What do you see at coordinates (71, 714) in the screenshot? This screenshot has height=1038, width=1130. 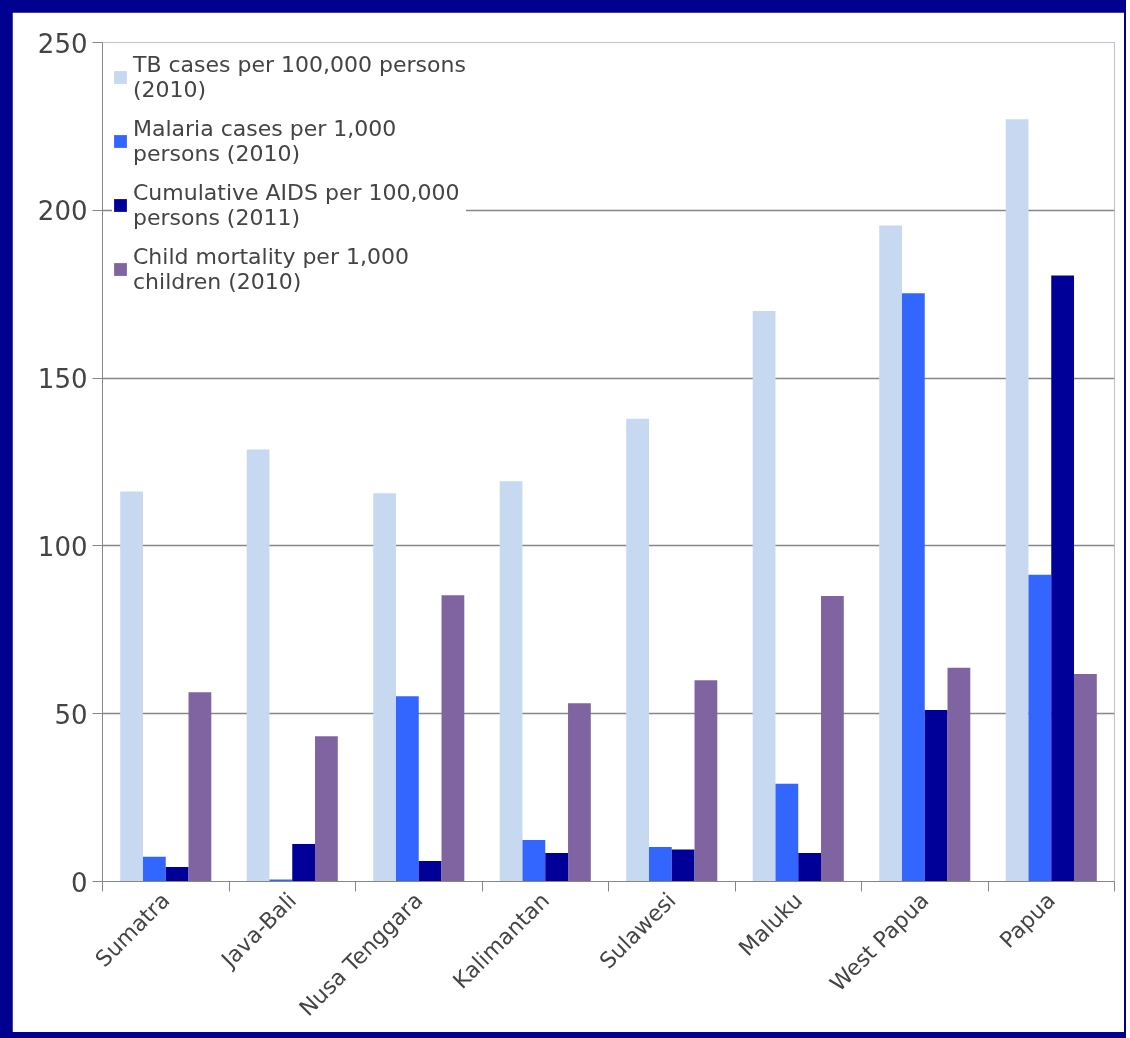 I see `y-tick-label: 50` at bounding box center [71, 714].